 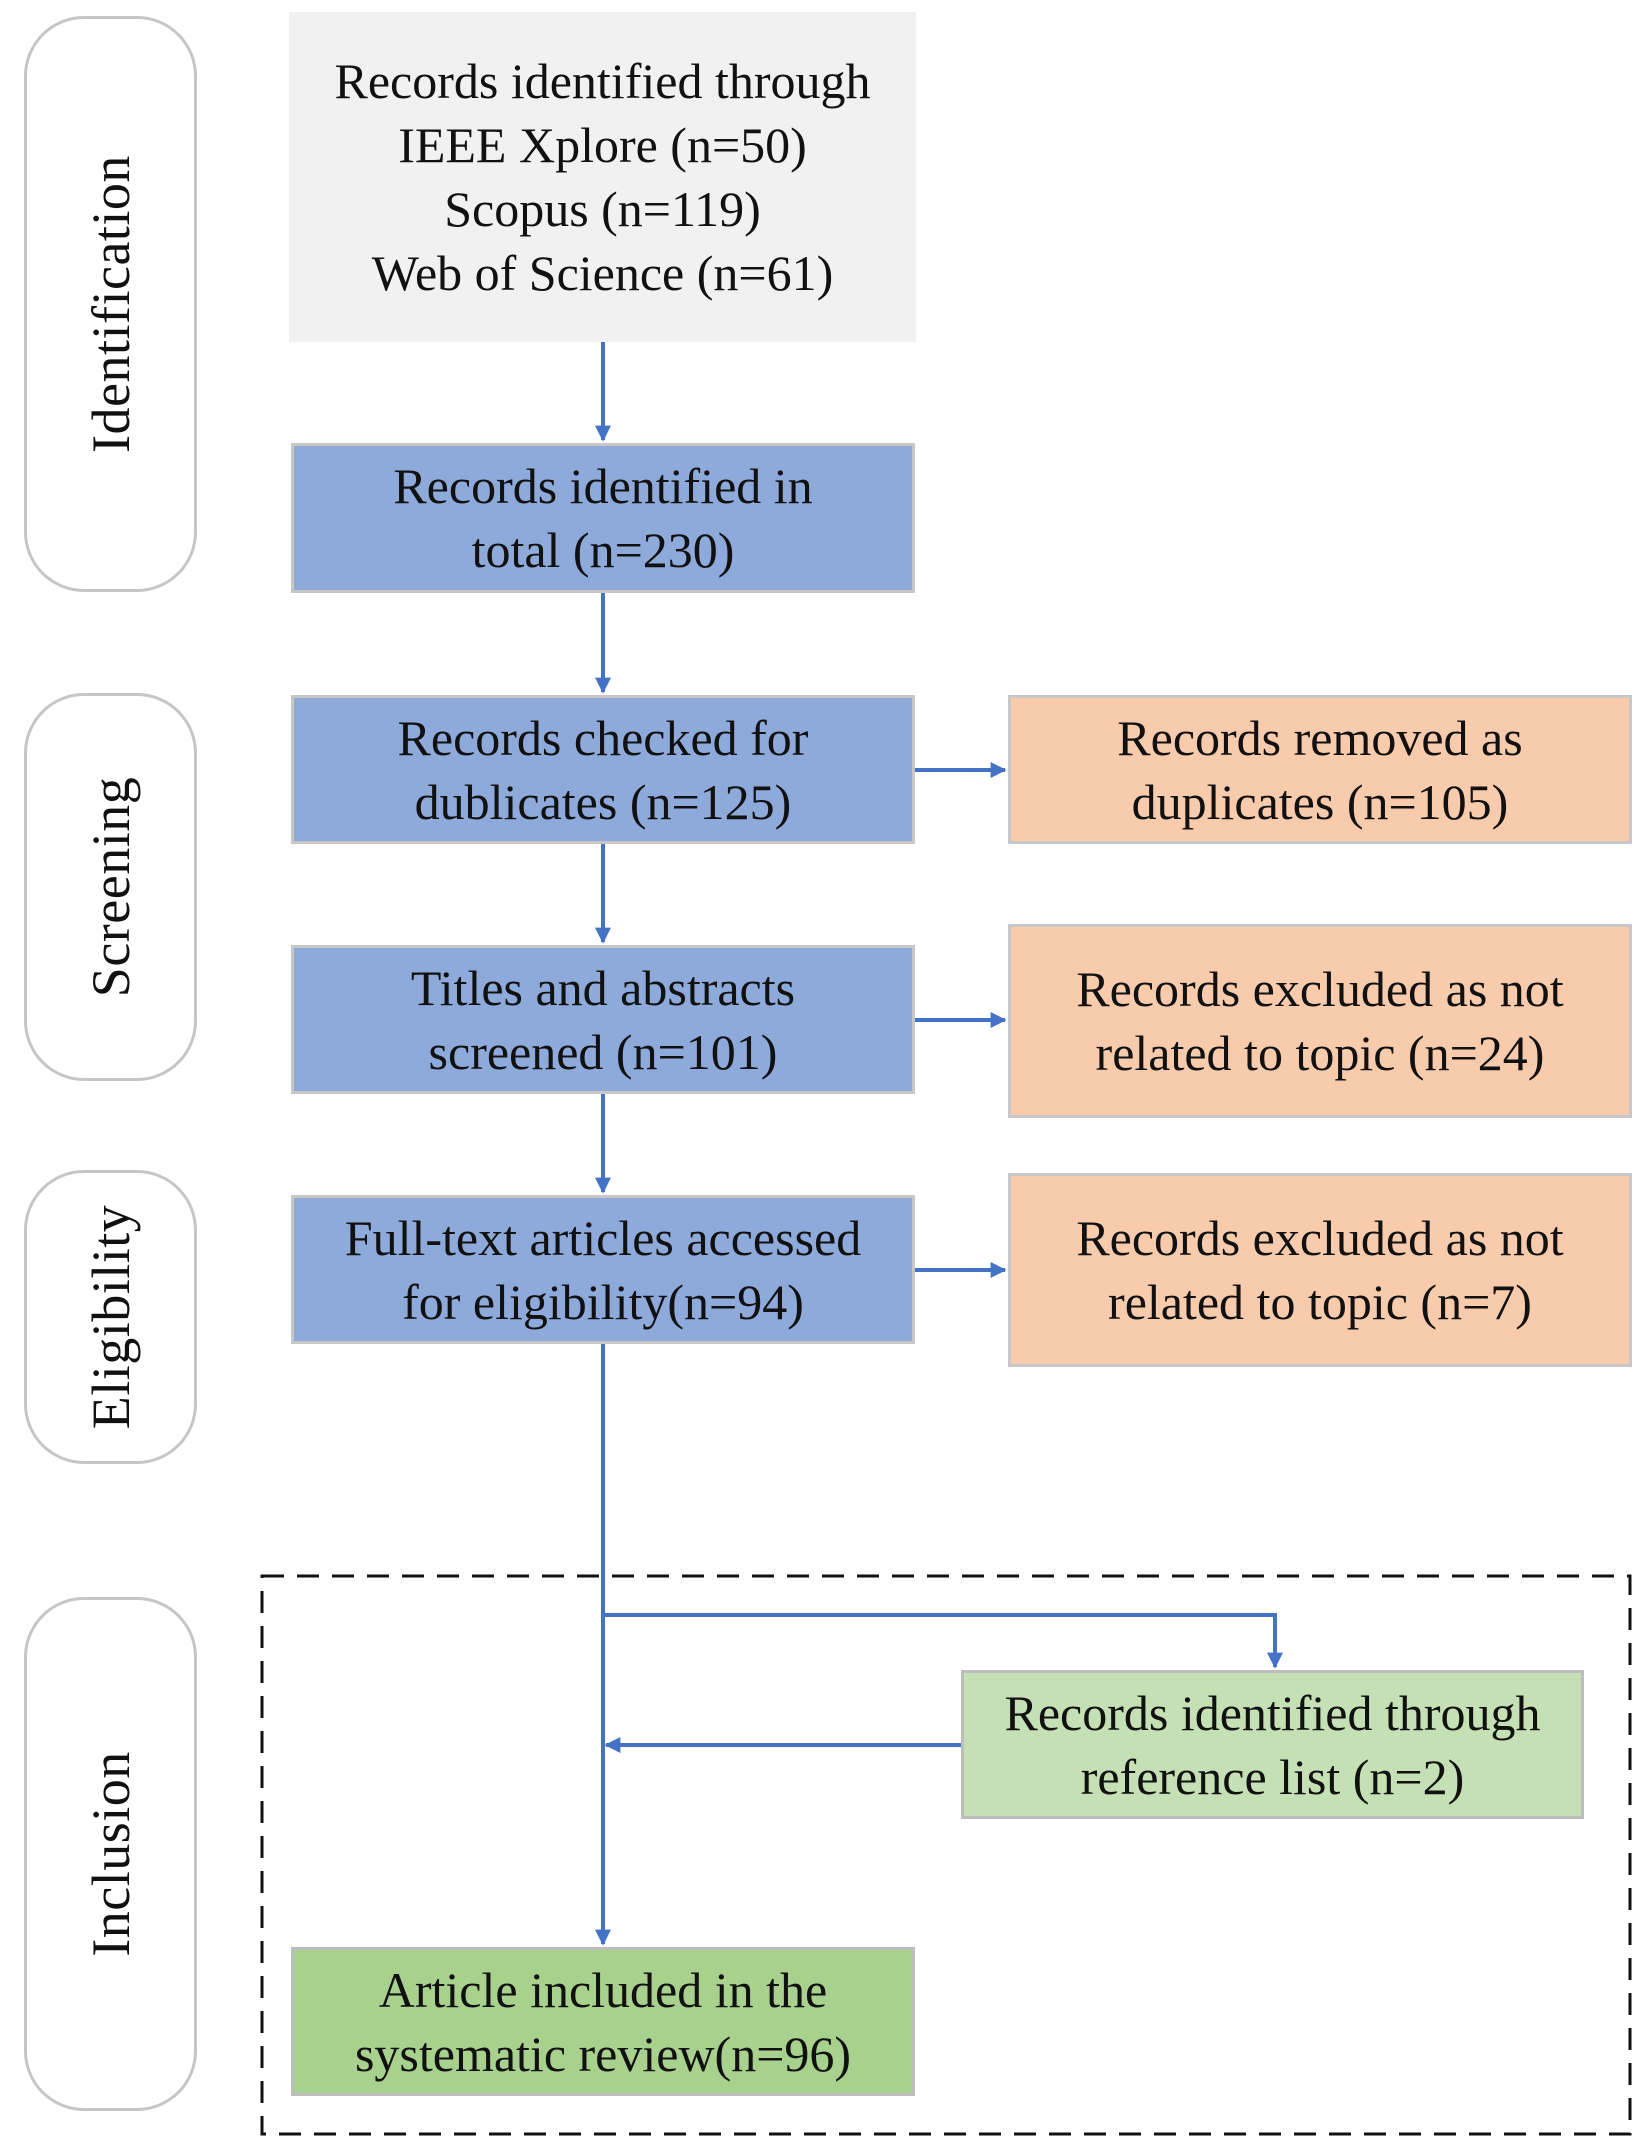 I want to click on stage-screening: Screening, so click(x=110, y=887).